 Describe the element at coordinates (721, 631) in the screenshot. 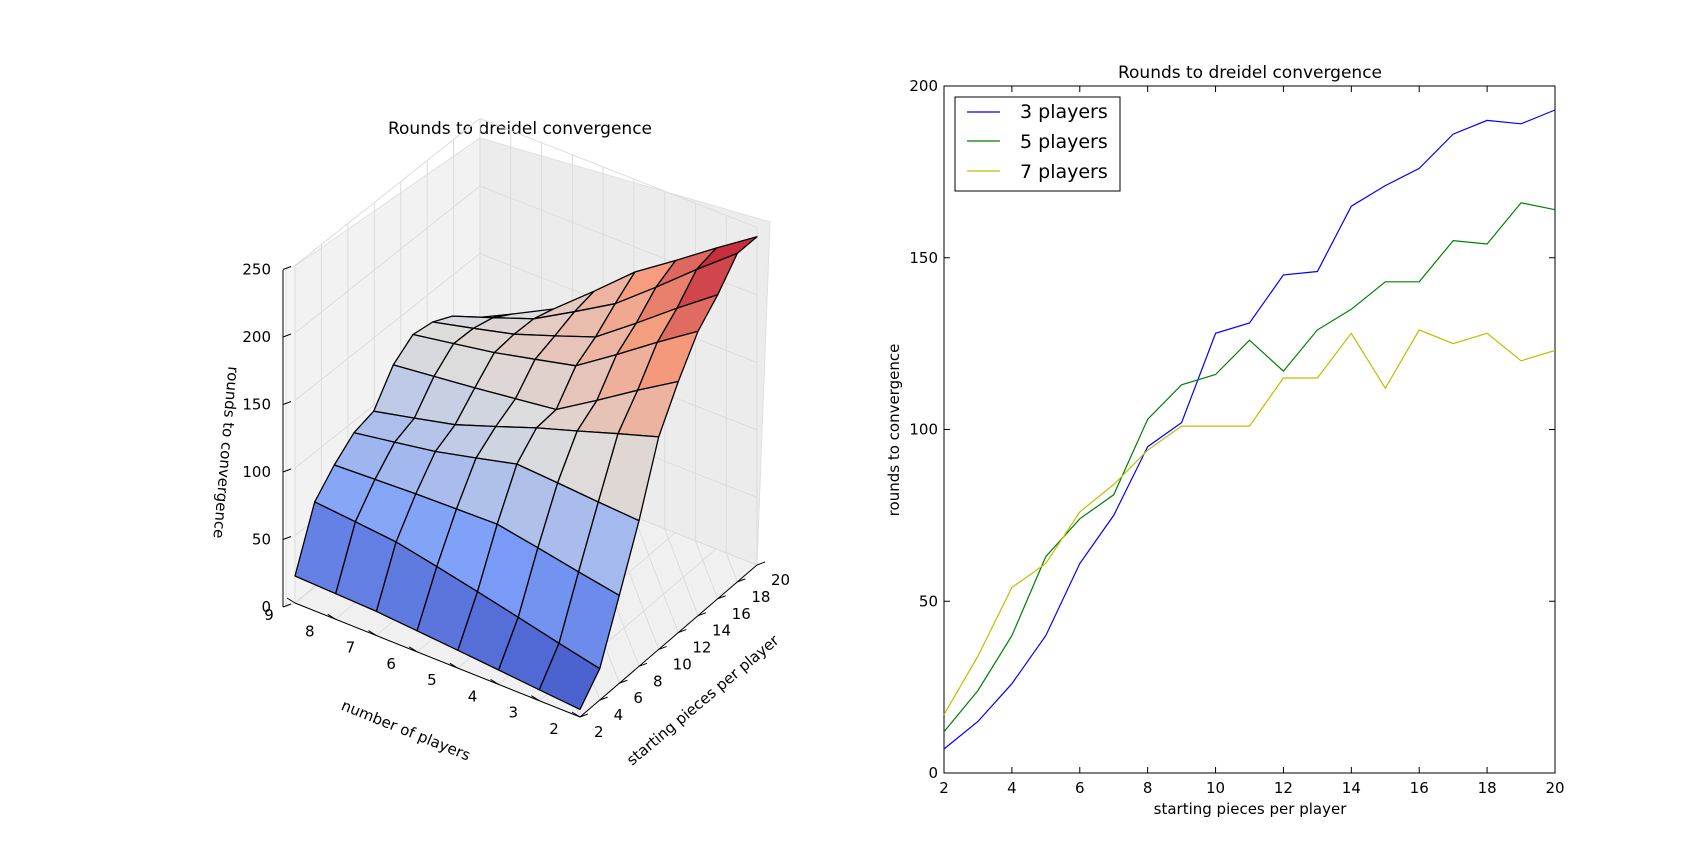

I see `pieces-tick-label: 14` at that location.